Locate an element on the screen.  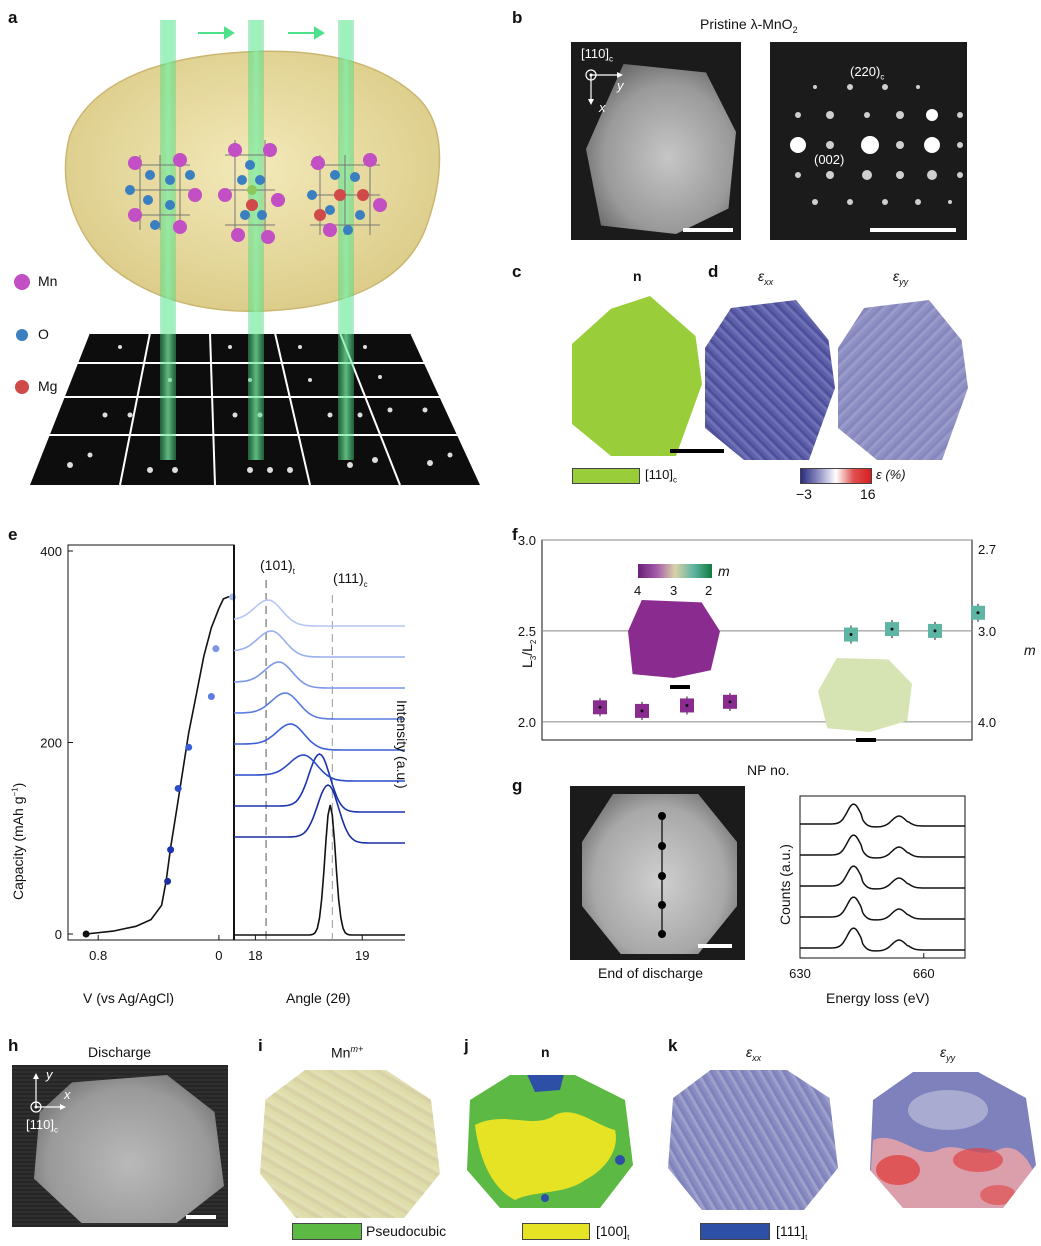
m-colorbar is located at coordinates (675, 571).